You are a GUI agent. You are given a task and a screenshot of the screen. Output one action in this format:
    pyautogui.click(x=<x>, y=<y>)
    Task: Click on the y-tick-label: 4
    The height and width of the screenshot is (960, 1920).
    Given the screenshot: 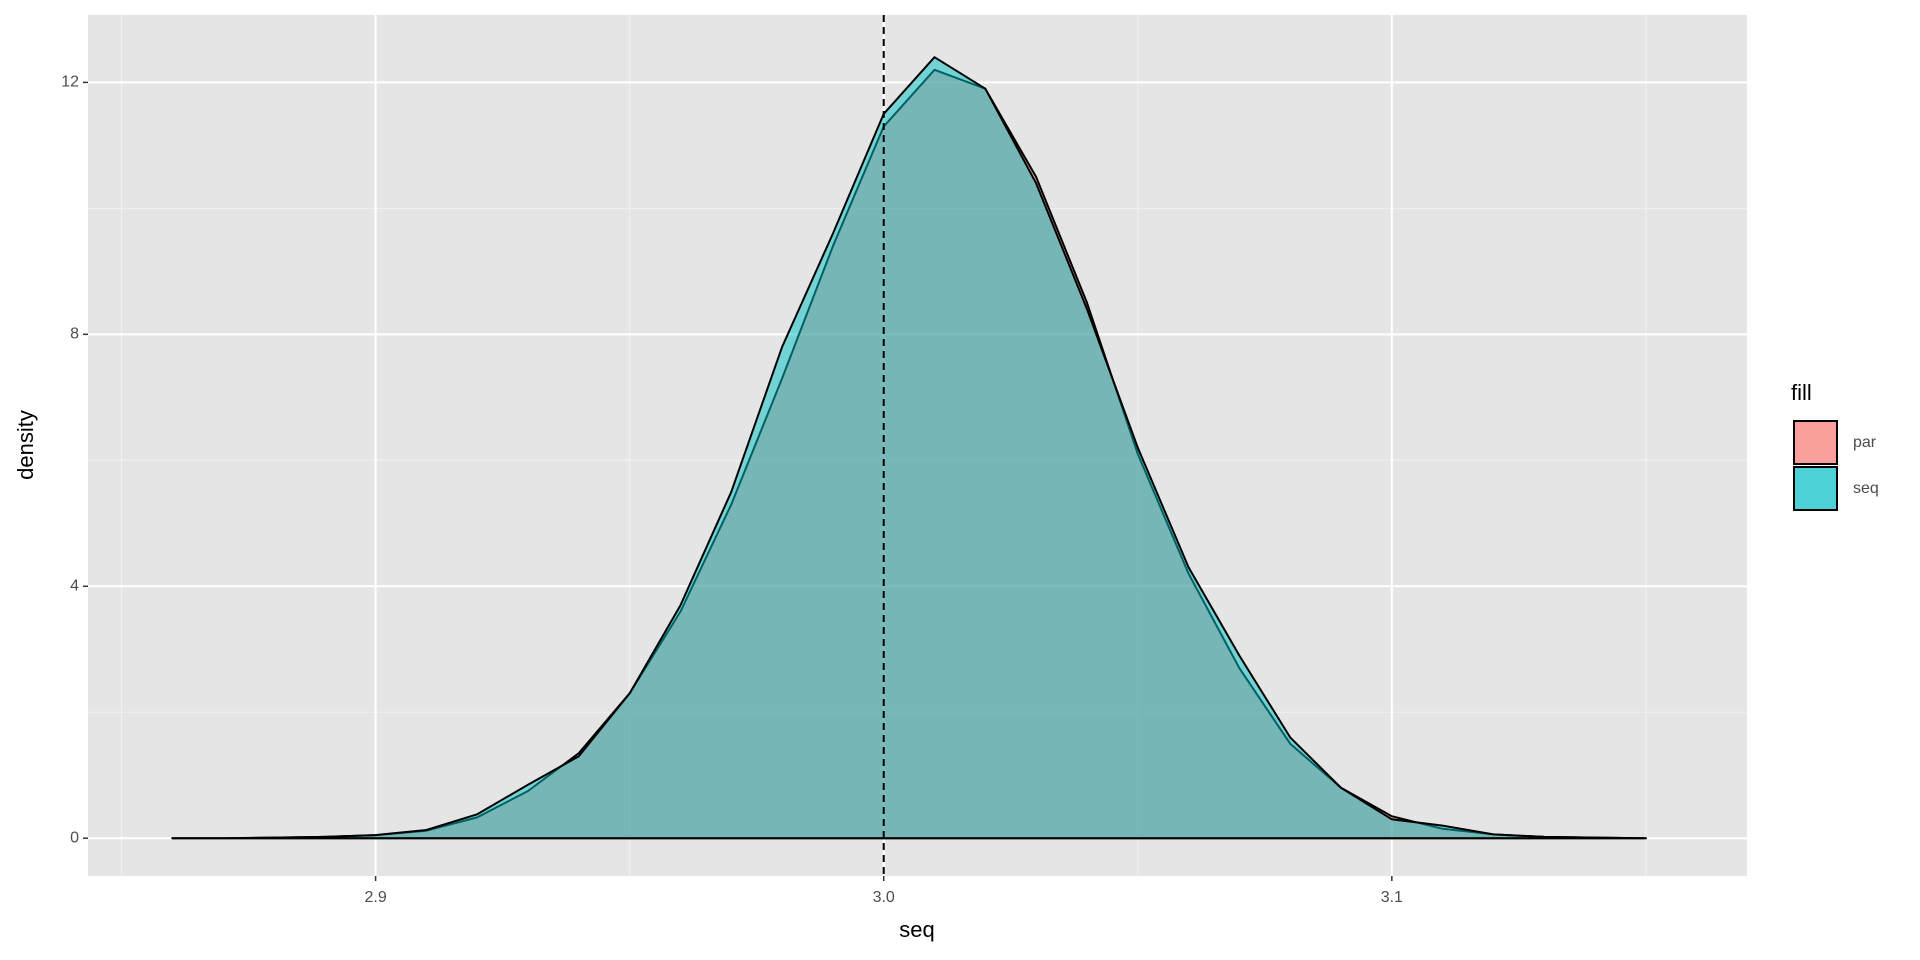 What is the action you would take?
    pyautogui.click(x=74, y=585)
    